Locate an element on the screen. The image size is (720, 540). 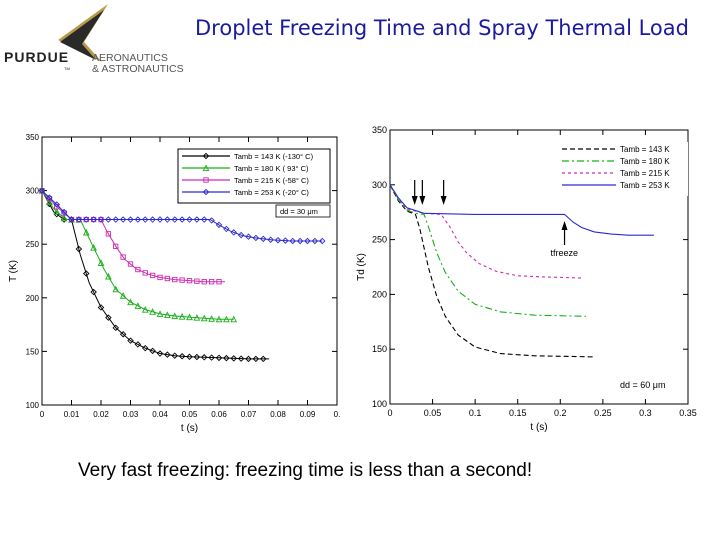
x-tick-label: 0.08 is located at coordinates (278, 414).